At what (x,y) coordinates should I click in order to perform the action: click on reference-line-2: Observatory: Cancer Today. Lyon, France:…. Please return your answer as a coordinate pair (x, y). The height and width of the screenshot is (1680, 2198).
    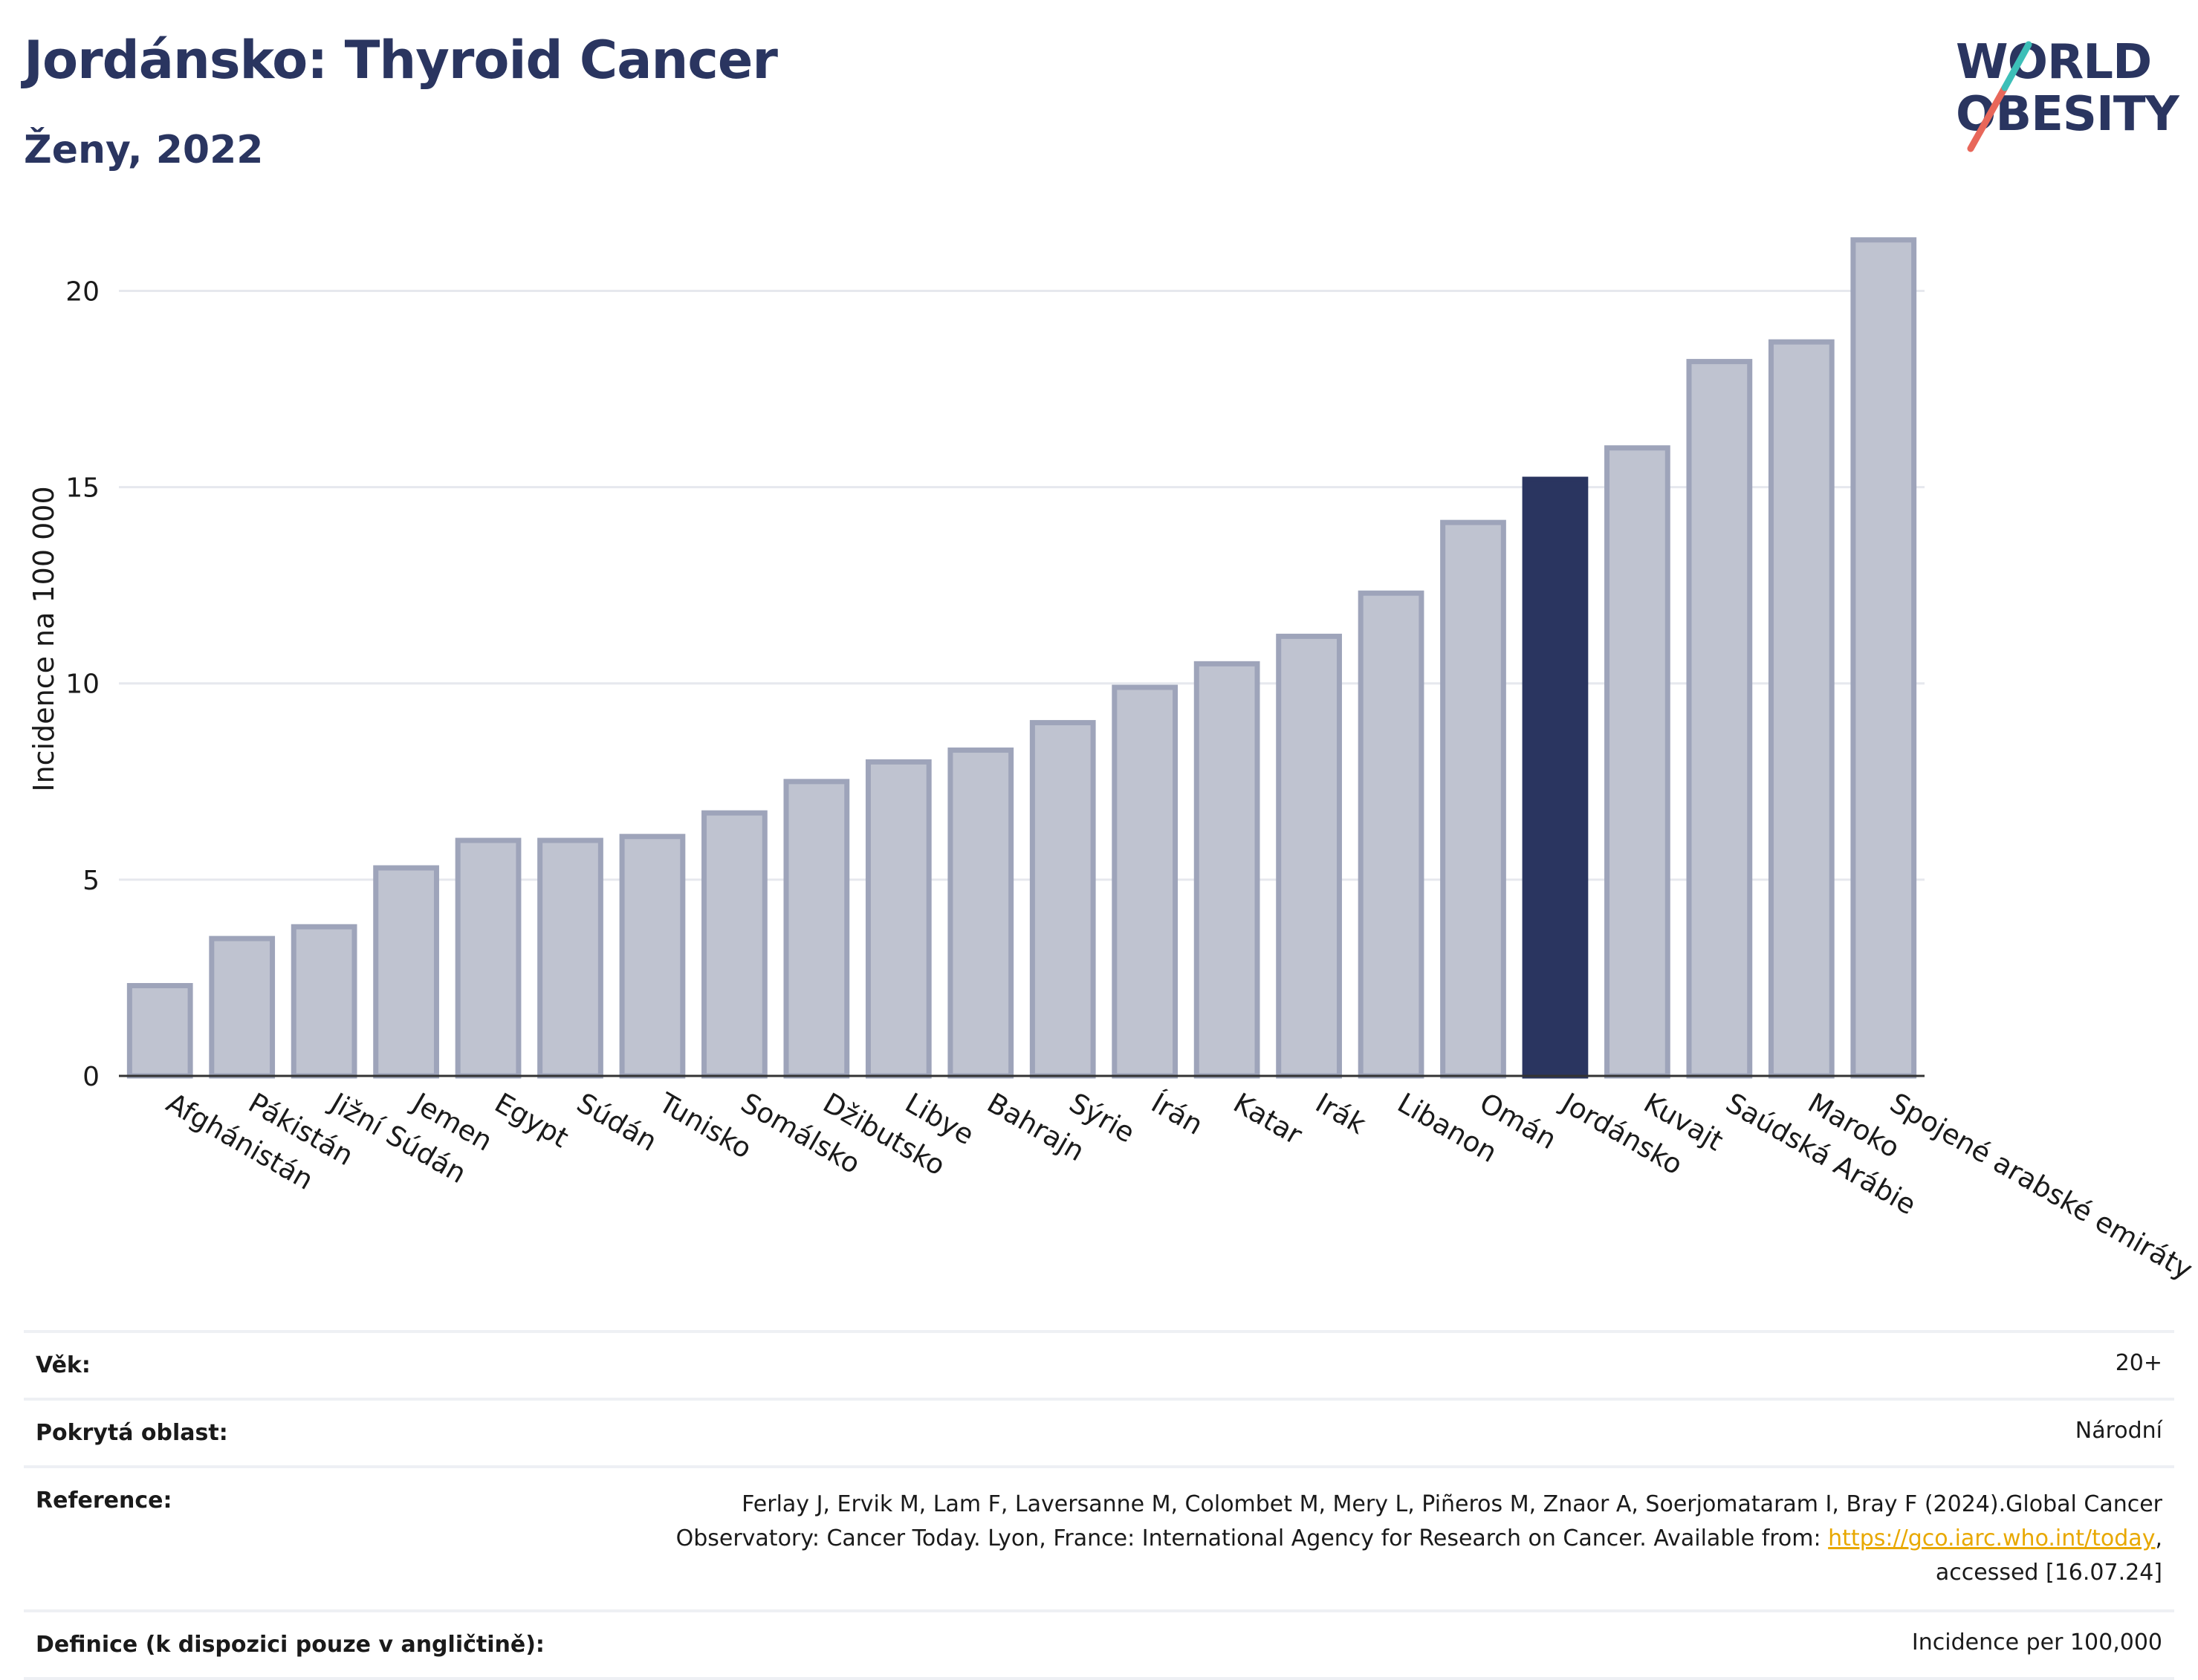
    Looking at the image, I should click on (1419, 1539).